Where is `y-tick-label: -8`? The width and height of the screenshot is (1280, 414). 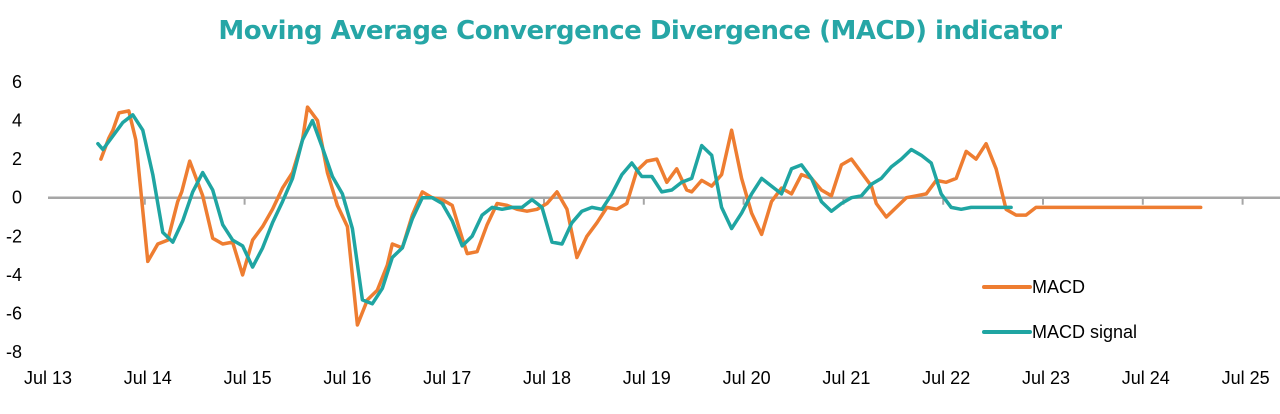 y-tick-label: -8 is located at coordinates (14, 352).